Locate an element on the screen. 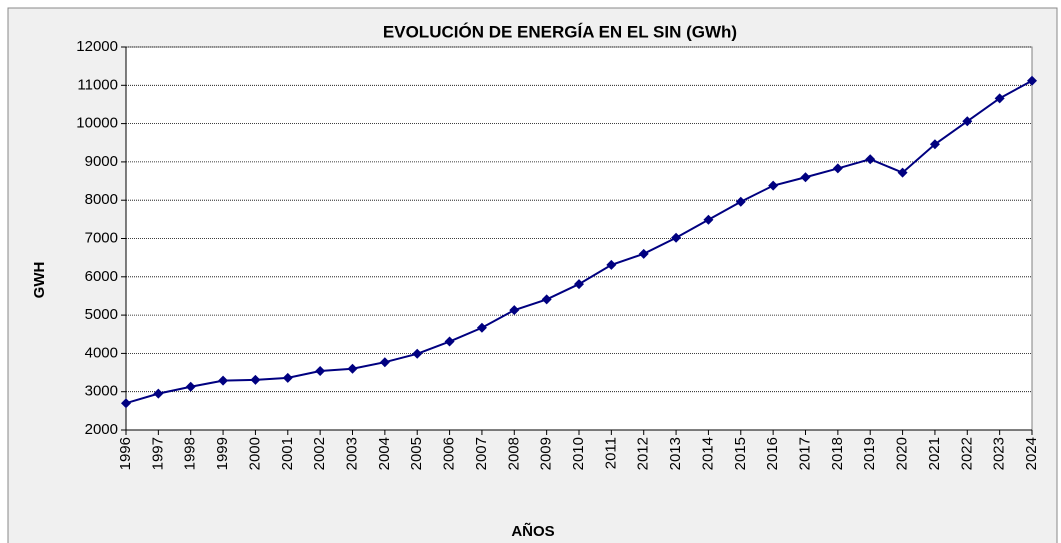  x-tick-label: 2021 is located at coordinates (934, 453).